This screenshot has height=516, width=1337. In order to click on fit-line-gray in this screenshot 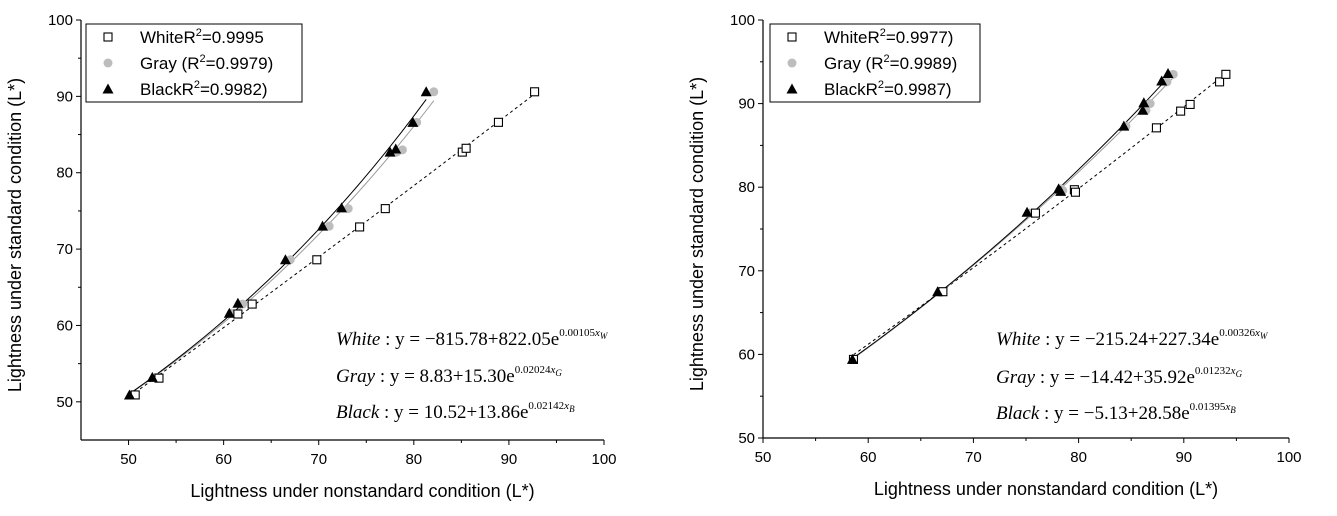, I will do `click(1013, 218)`.